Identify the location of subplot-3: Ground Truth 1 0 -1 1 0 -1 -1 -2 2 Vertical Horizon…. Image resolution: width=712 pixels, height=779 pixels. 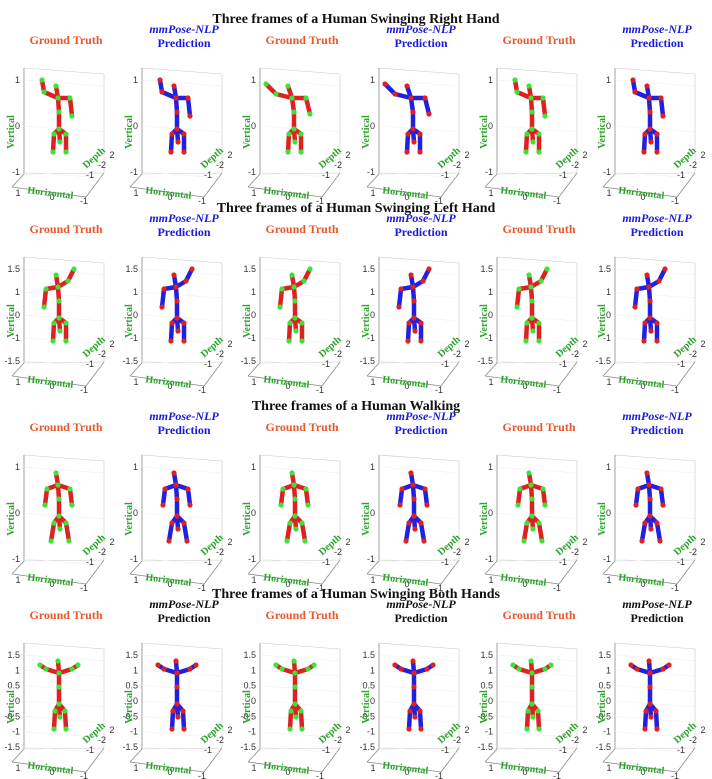
(295, 119).